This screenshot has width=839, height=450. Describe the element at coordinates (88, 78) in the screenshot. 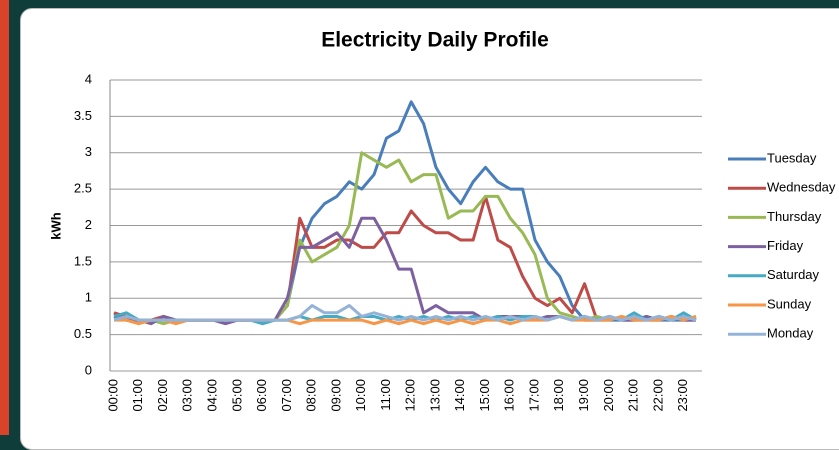

I see `y-tick-label: 4` at that location.